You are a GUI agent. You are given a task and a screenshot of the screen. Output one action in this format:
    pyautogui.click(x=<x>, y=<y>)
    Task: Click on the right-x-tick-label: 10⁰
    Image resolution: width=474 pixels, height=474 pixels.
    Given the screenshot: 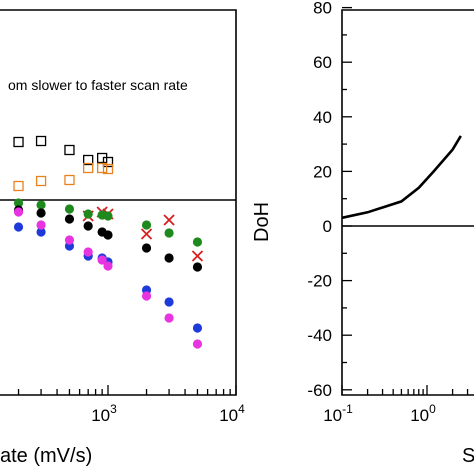 What is the action you would take?
    pyautogui.click(x=423, y=413)
    